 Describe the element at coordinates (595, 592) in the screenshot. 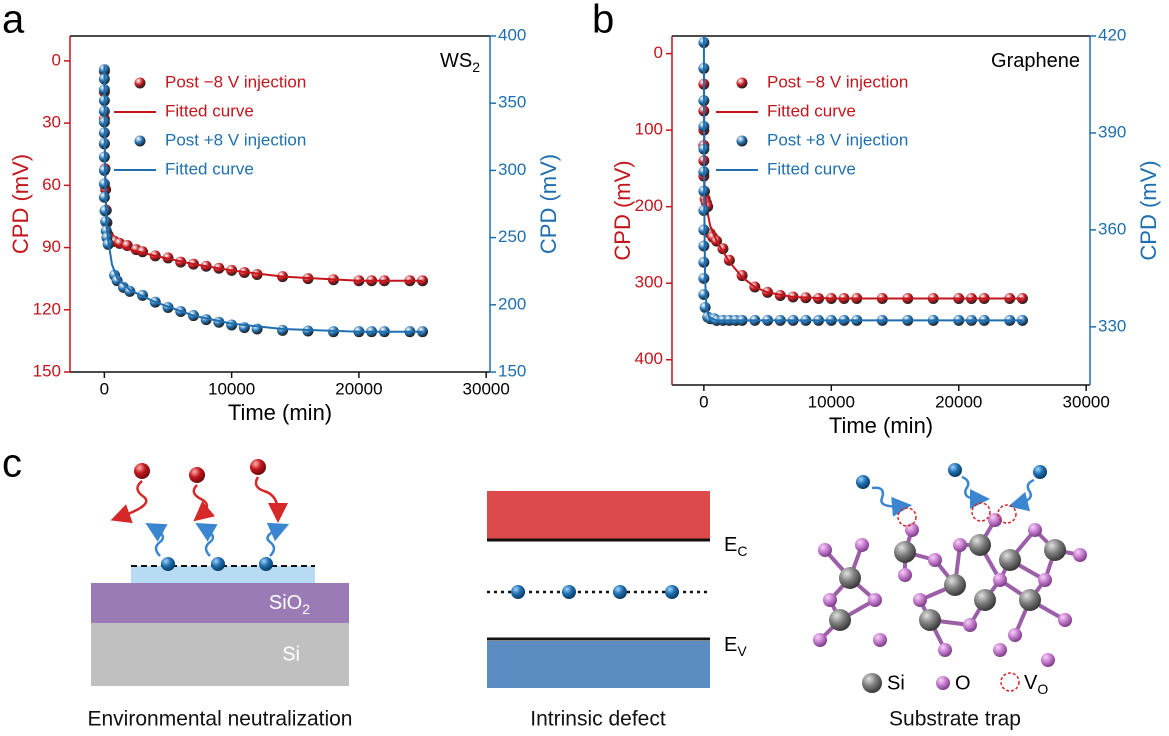

I see `defect-electrons` at that location.